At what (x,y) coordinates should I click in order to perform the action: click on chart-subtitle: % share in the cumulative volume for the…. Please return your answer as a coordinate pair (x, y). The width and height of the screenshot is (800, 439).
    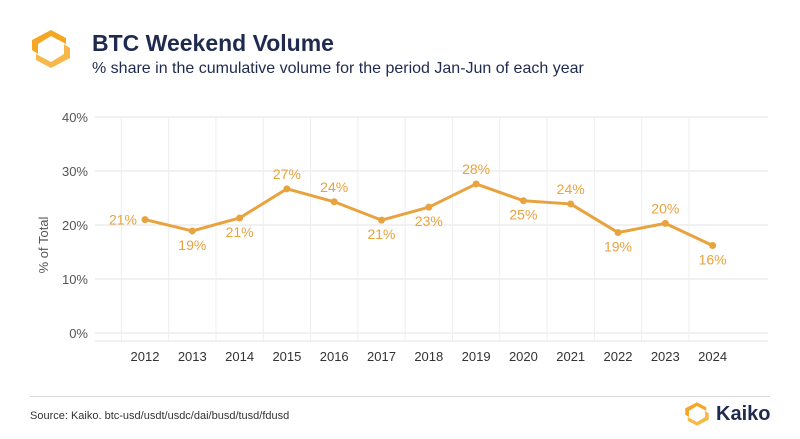
    Looking at the image, I should click on (338, 68).